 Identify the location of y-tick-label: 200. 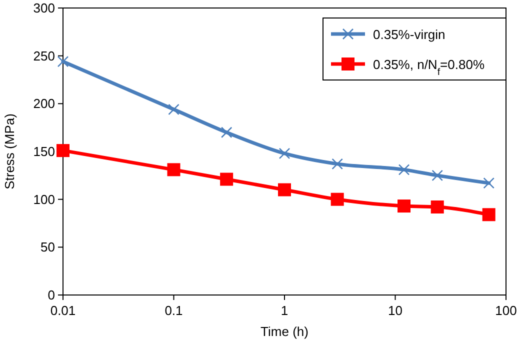
(44, 104).